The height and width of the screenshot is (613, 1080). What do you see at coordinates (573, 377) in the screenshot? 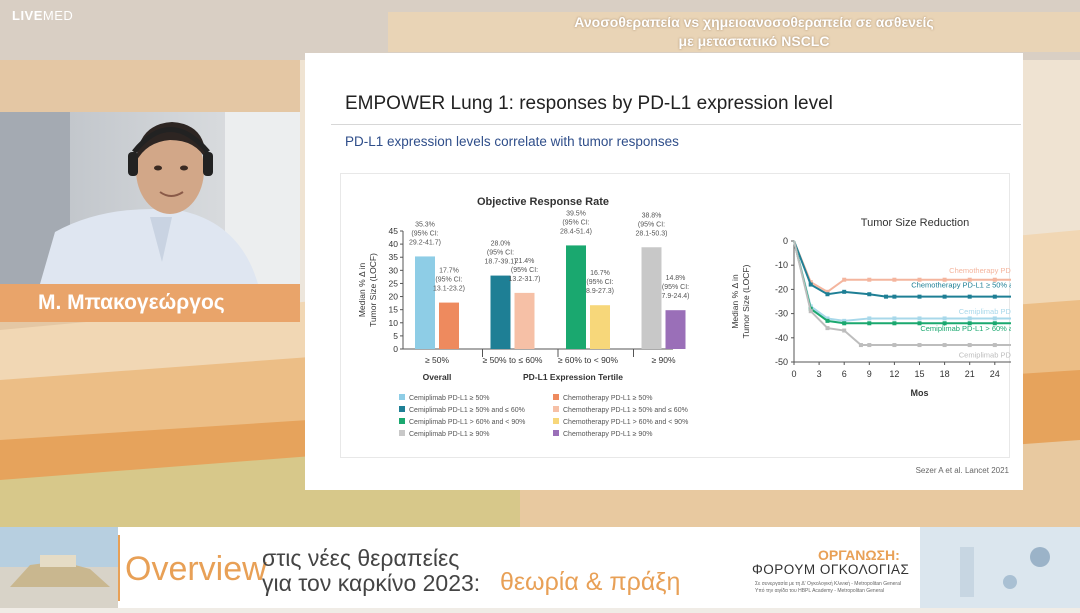
I see `bar-x-axis-label: PD-L1 Expression Tertile` at bounding box center [573, 377].